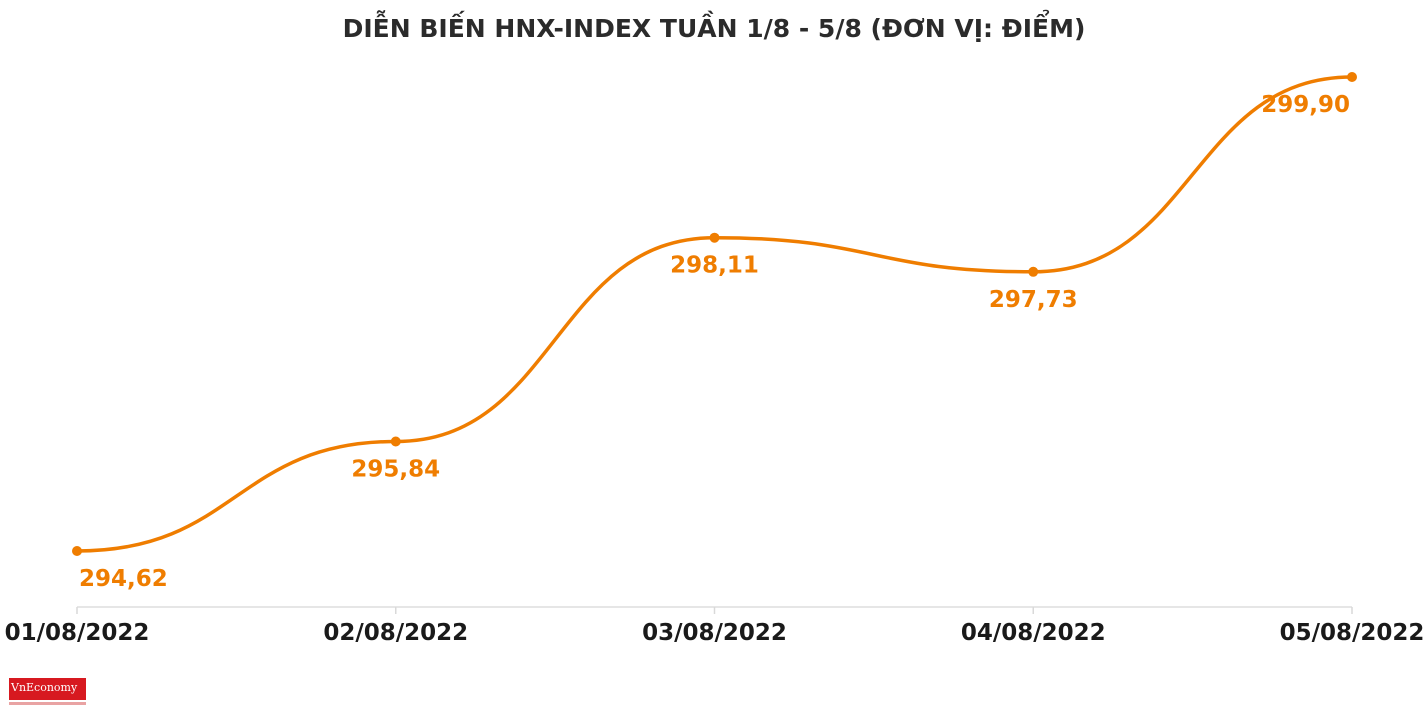 Image resolution: width=1428 pixels, height=717 pixels. What do you see at coordinates (1033, 300) in the screenshot?
I see `data-label: 297,73` at bounding box center [1033, 300].